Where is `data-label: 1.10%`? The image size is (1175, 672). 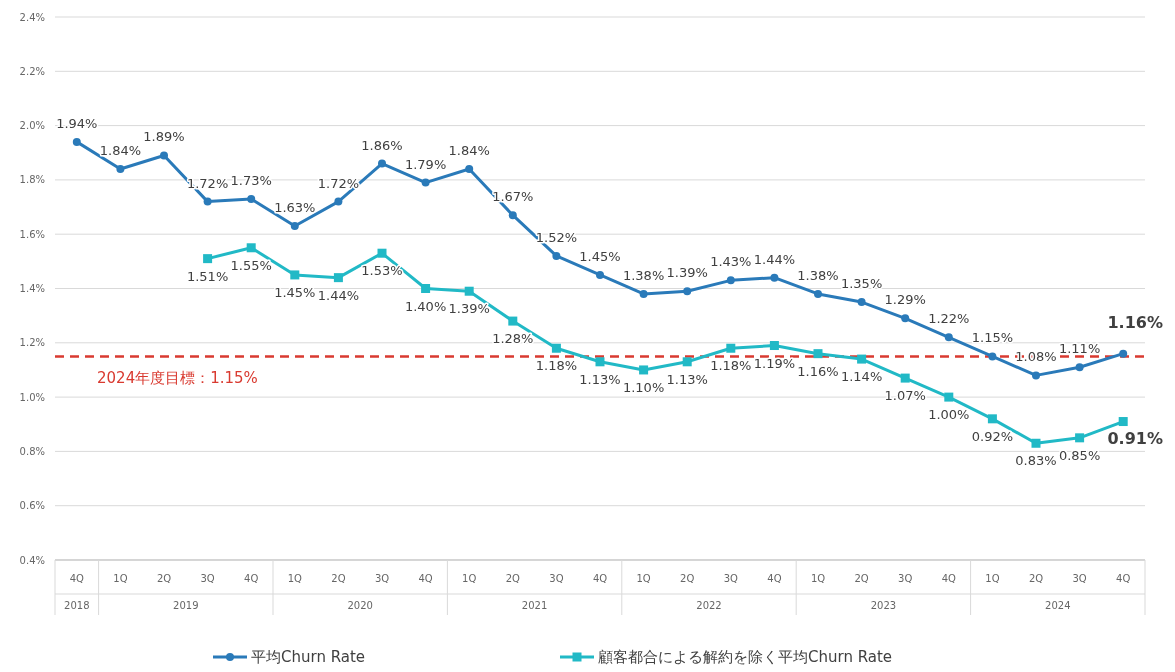 data-label: 1.10% is located at coordinates (643, 387).